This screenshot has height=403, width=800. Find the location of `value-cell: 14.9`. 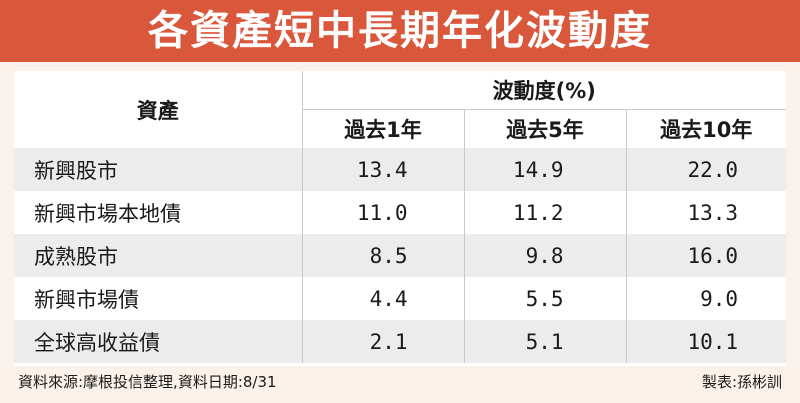

value-cell: 14.9 is located at coordinates (544, 169).